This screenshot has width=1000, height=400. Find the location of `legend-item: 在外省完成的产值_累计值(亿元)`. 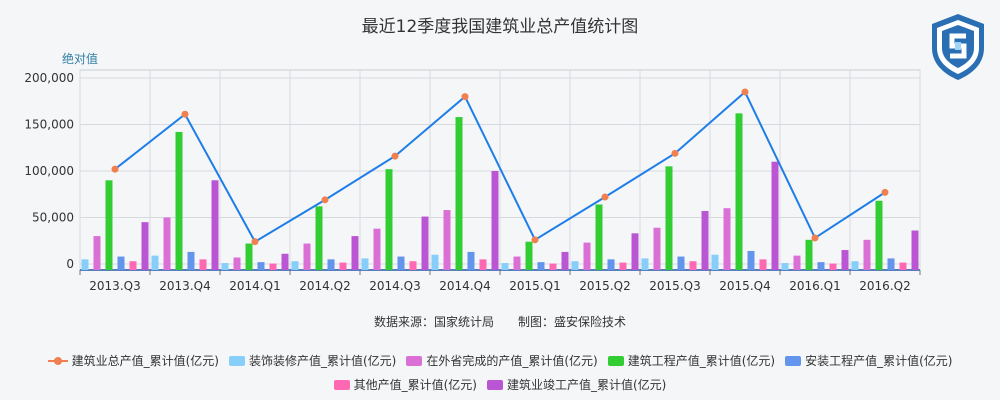

legend-item: 在外省完成的产值_累计值(亿元) is located at coordinates (502, 360).